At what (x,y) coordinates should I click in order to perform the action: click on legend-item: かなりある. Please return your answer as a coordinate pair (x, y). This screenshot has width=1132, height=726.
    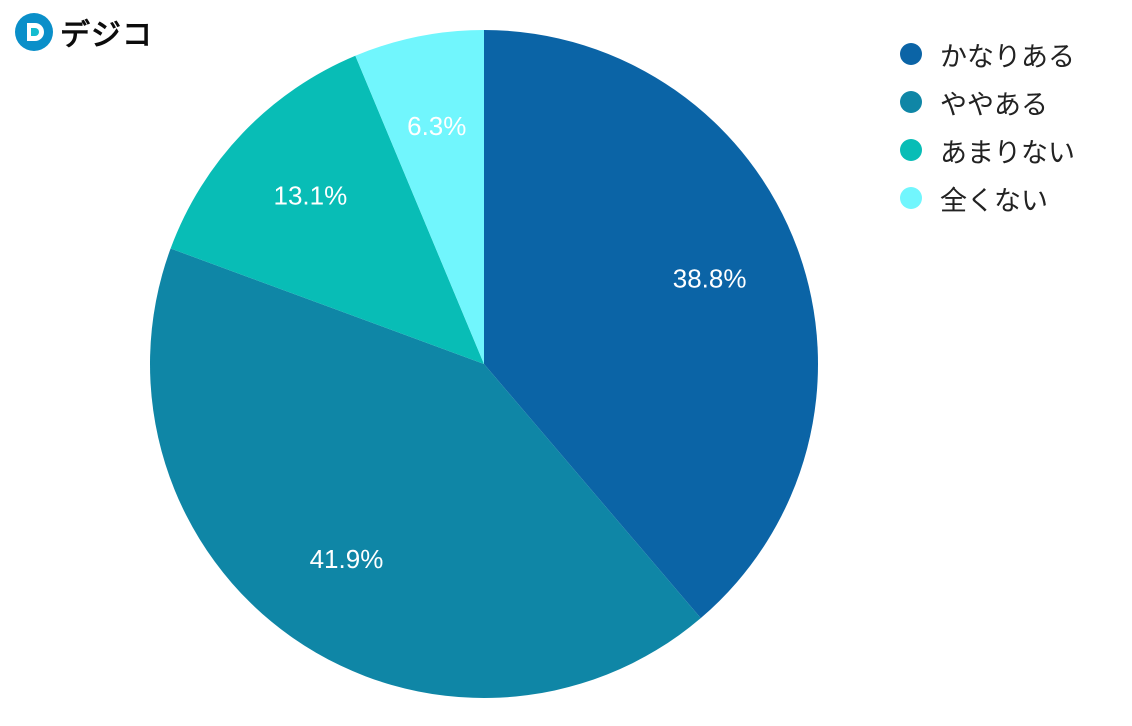
    Looking at the image, I should click on (987, 54).